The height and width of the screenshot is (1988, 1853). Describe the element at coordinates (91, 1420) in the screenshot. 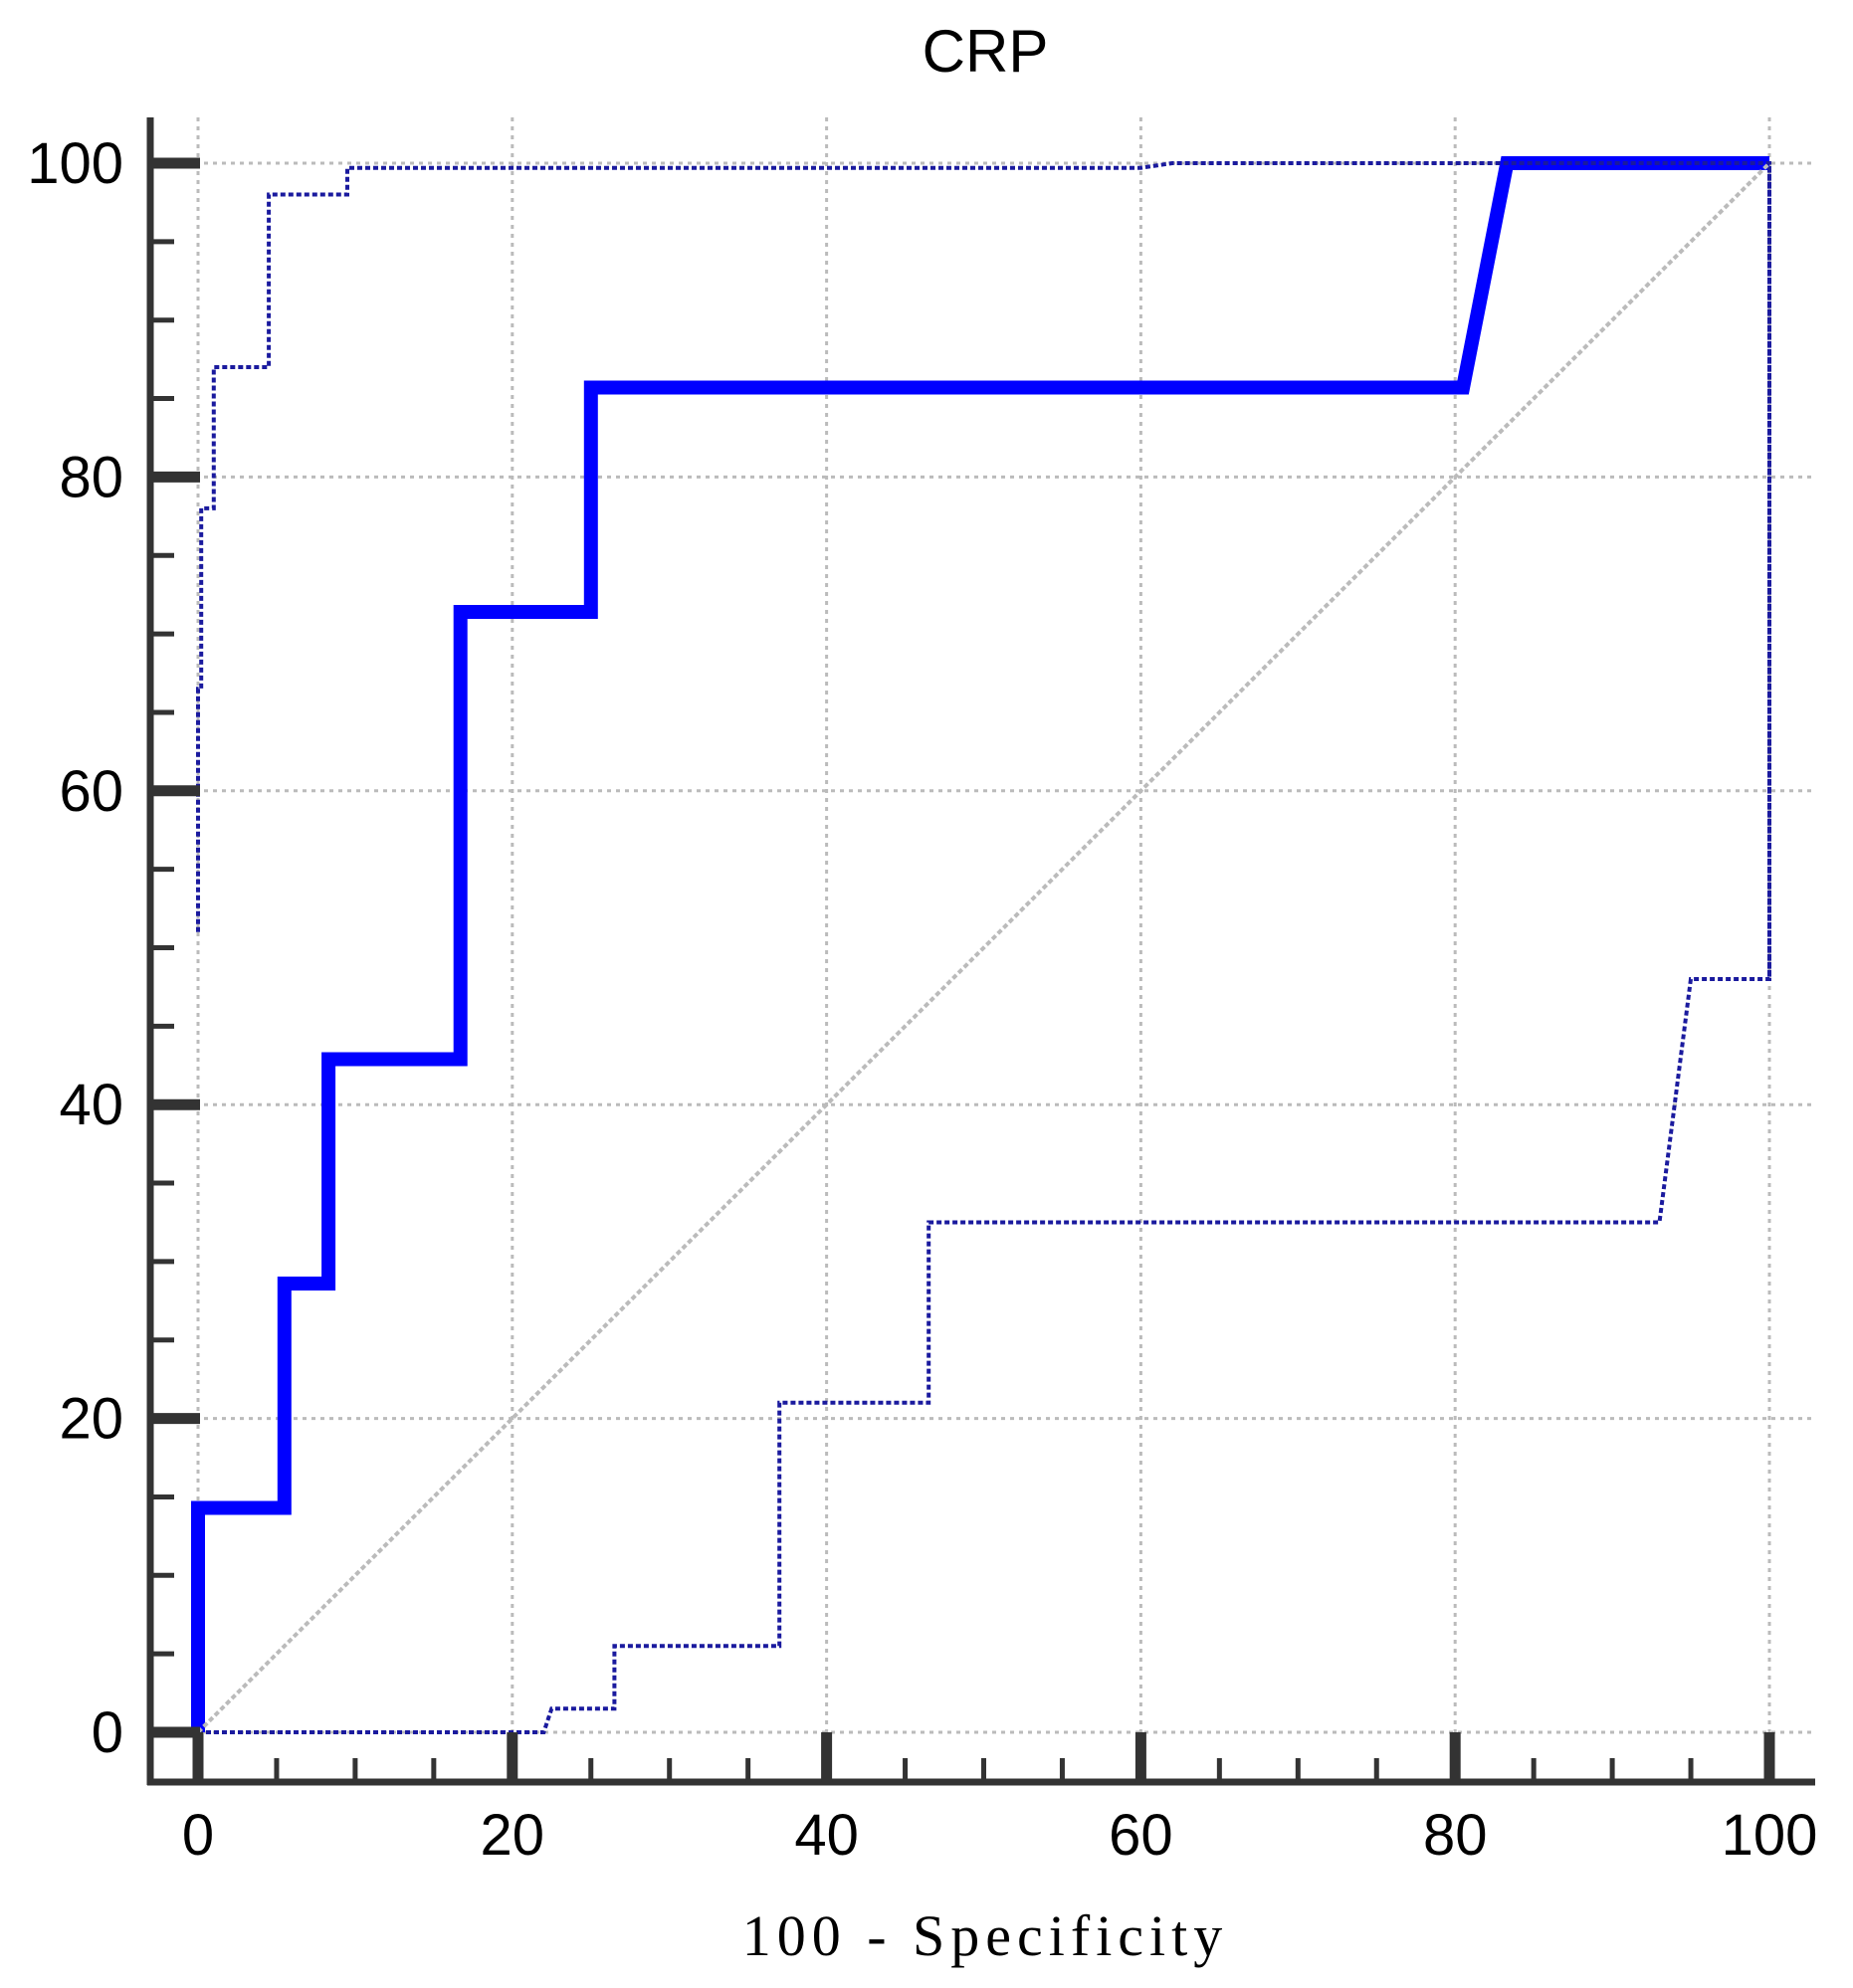

I see `y-tick-label: 20` at that location.